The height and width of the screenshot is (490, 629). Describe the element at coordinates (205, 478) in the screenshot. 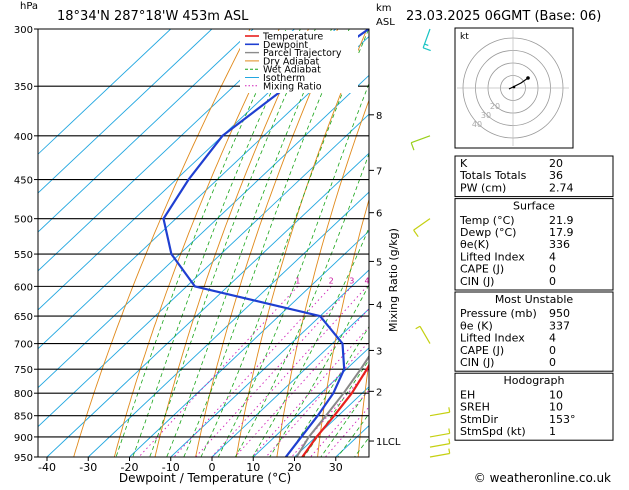

I see `x-axis-label: Dewpoint / Temperature (°C)` at that location.